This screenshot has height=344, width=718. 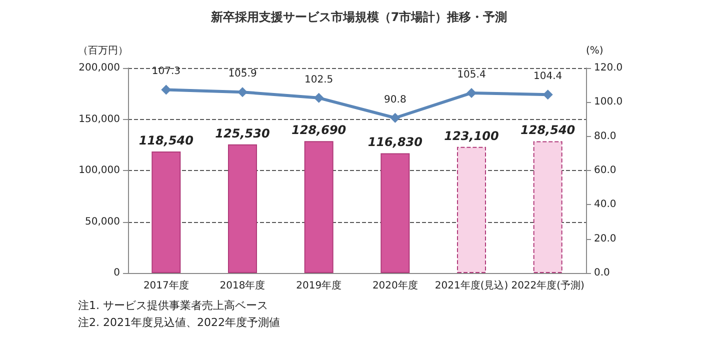 I want to click on y-tick-label: 100,000, so click(x=99, y=170).